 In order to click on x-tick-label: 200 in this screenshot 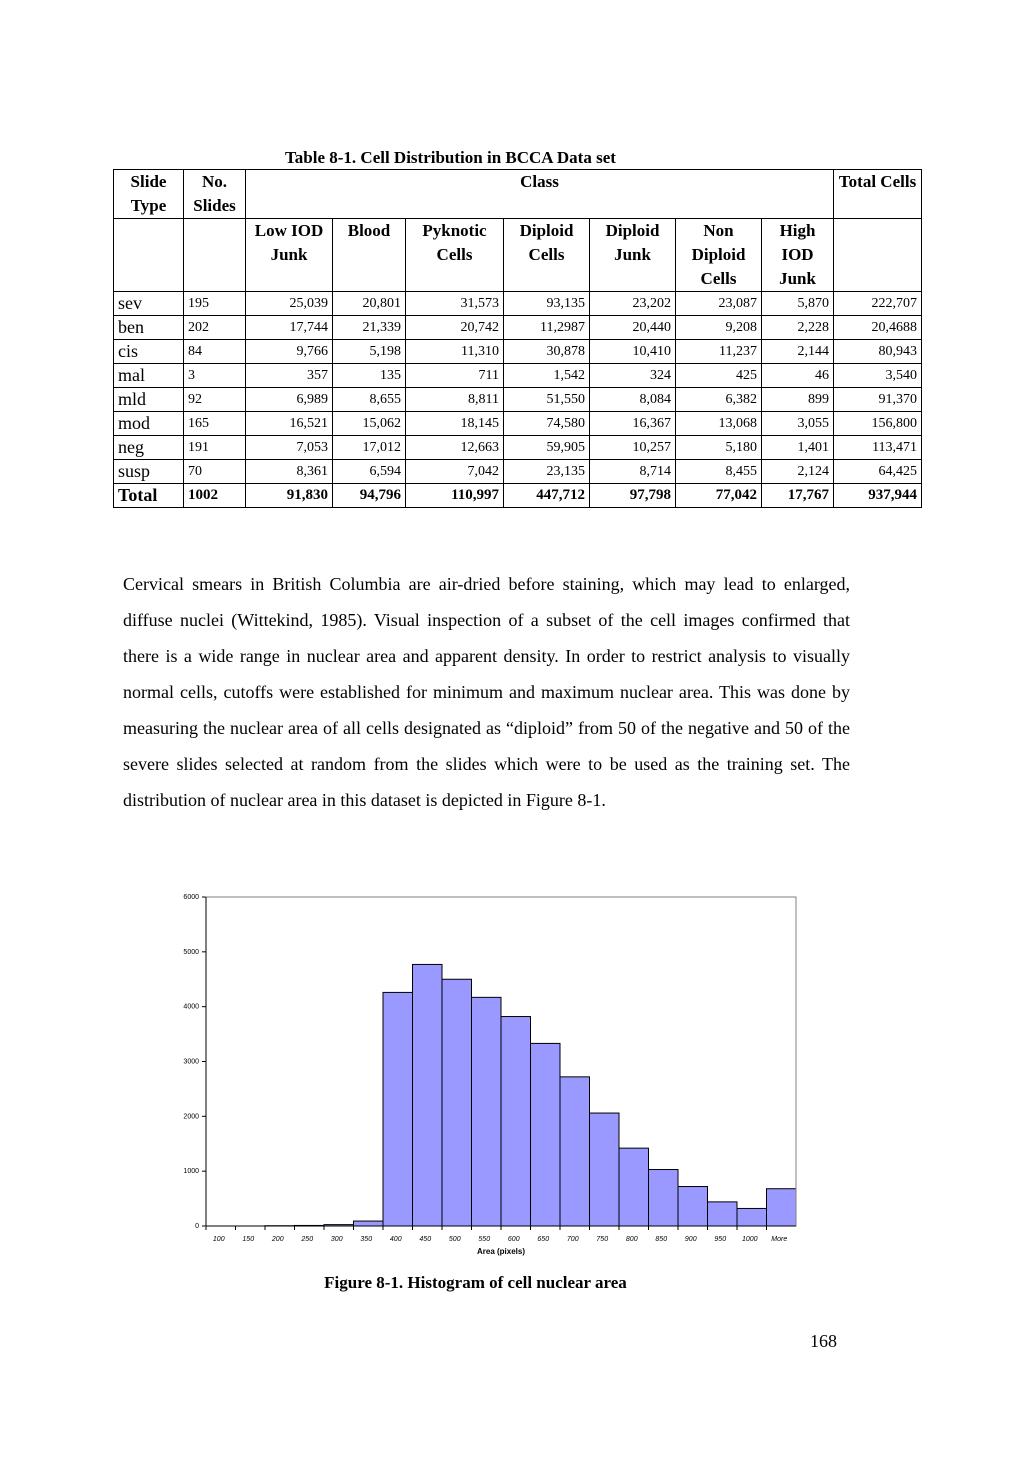, I will do `click(277, 1239)`.